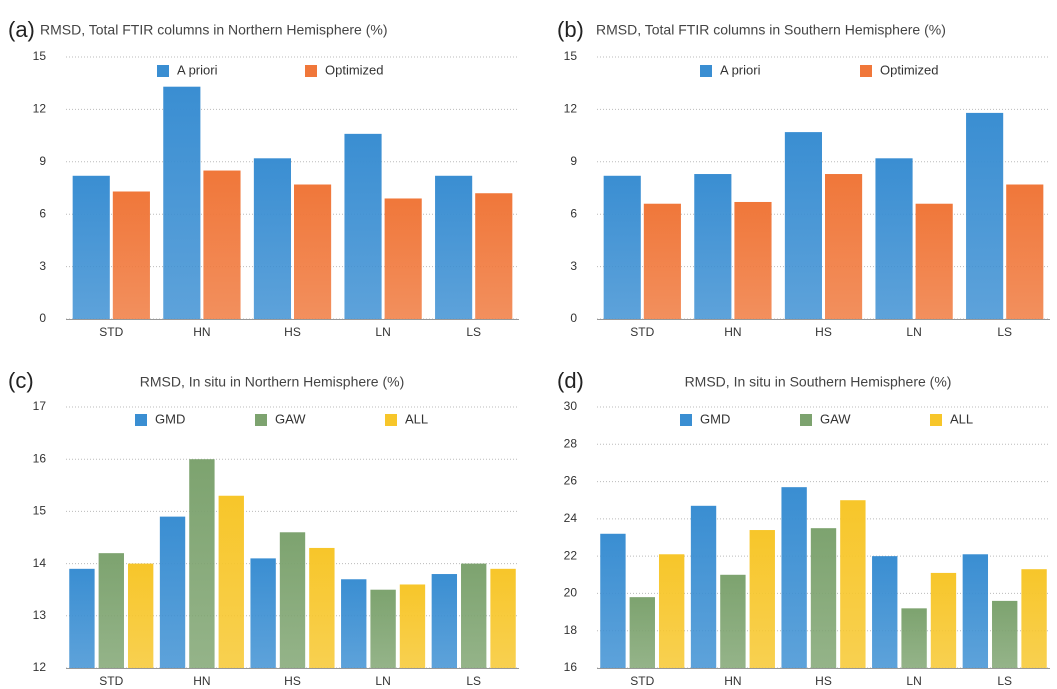  What do you see at coordinates (21, 29) in the screenshot?
I see `panel-label: (a)` at bounding box center [21, 29].